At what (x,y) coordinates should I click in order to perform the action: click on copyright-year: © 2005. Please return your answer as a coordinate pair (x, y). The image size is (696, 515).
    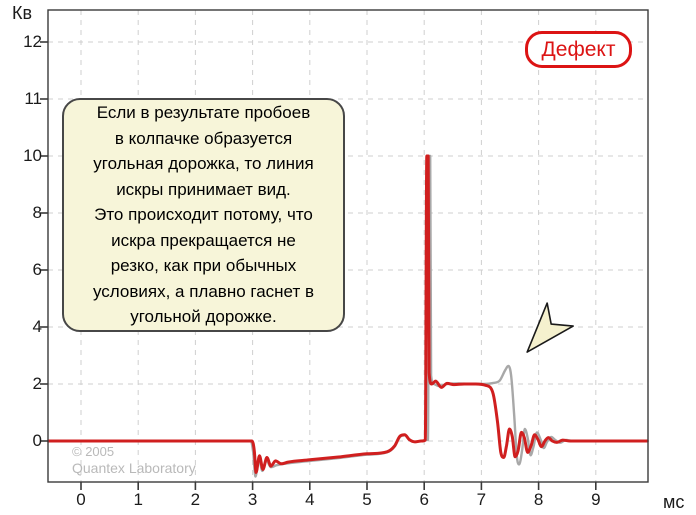
    Looking at the image, I should click on (93, 451).